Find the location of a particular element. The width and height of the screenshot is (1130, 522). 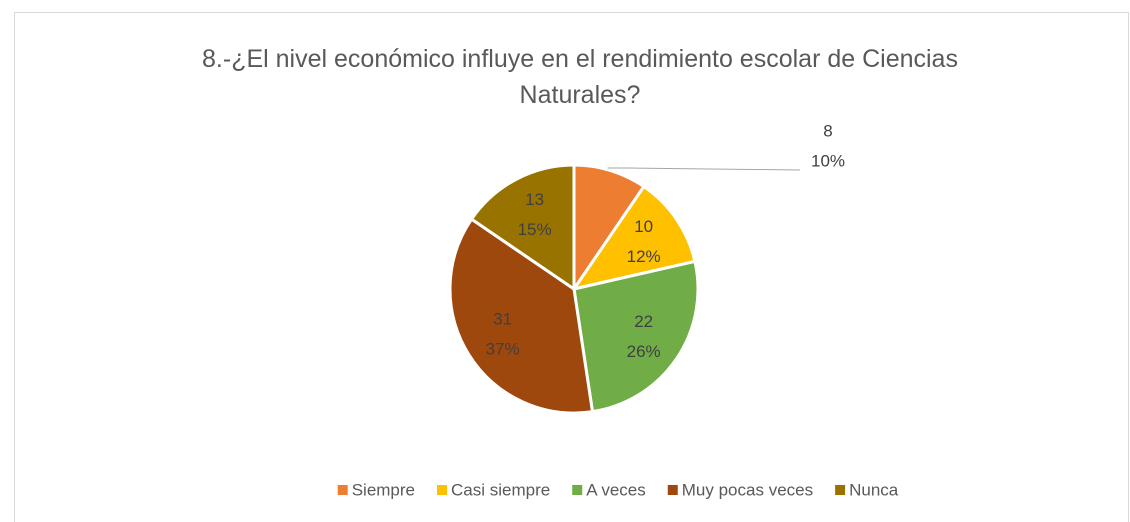

data-label: 10% is located at coordinates (828, 160).